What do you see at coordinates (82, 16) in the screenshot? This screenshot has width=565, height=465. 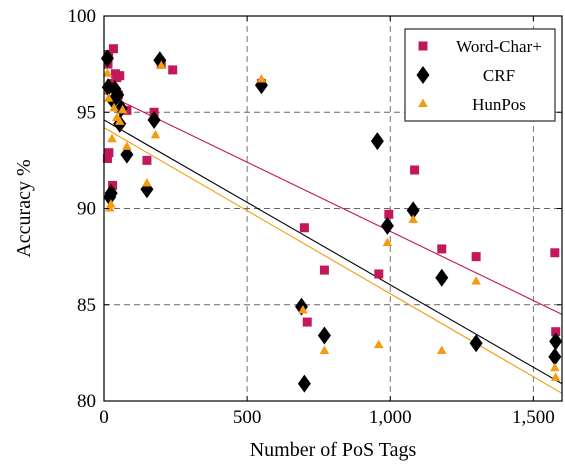 I see `y-tick-label: 100` at bounding box center [82, 16].